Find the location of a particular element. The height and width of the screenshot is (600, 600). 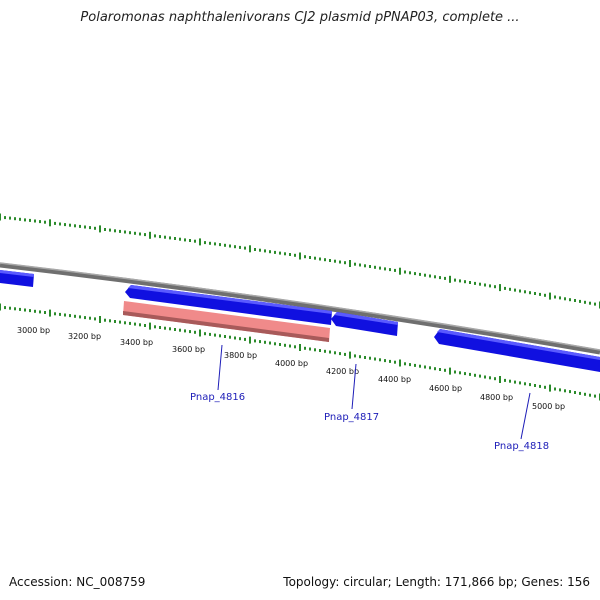

gene-feature-highlighted is located at coordinates (226, 321).